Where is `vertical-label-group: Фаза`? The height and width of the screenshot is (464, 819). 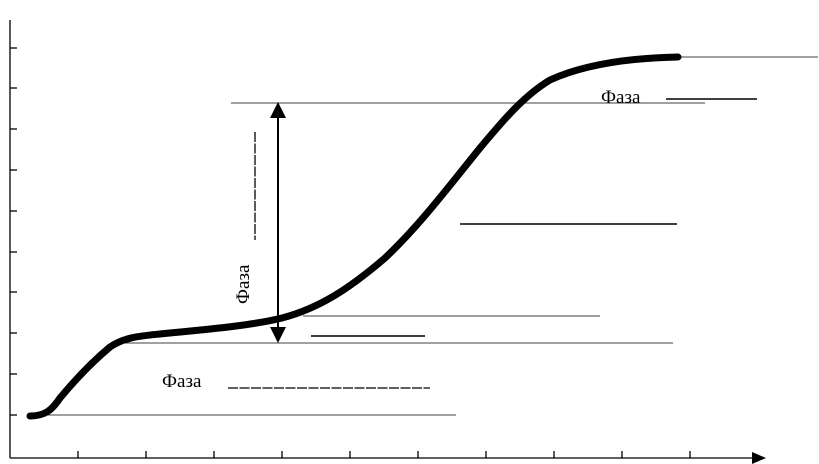 vertical-label-group: Фаза is located at coordinates (243, 284).